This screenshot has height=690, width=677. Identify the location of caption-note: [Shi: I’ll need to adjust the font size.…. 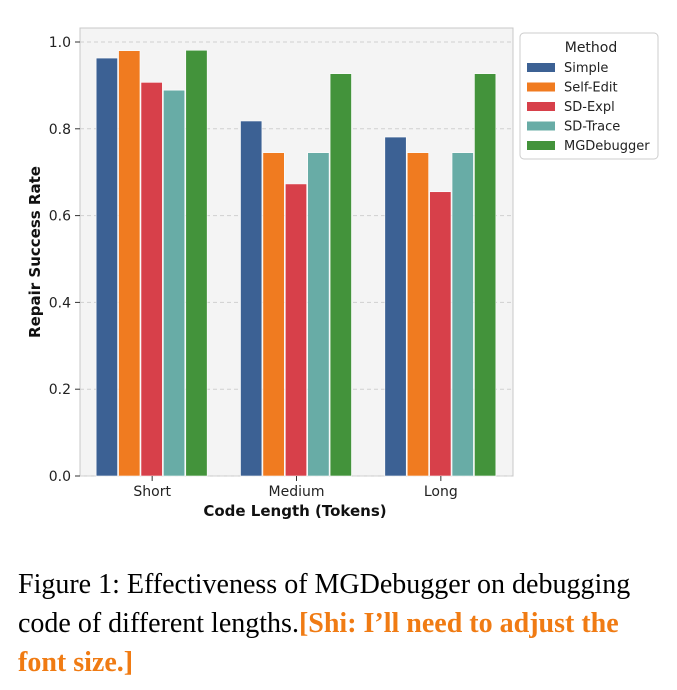
(318, 643).